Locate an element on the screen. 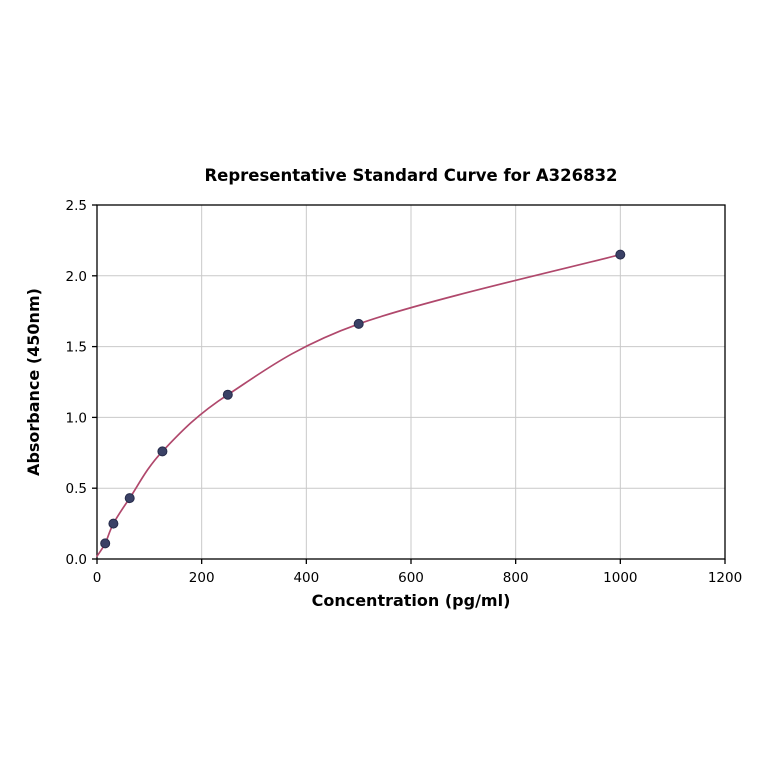  y-tick-label: 2.0 is located at coordinates (76, 277).